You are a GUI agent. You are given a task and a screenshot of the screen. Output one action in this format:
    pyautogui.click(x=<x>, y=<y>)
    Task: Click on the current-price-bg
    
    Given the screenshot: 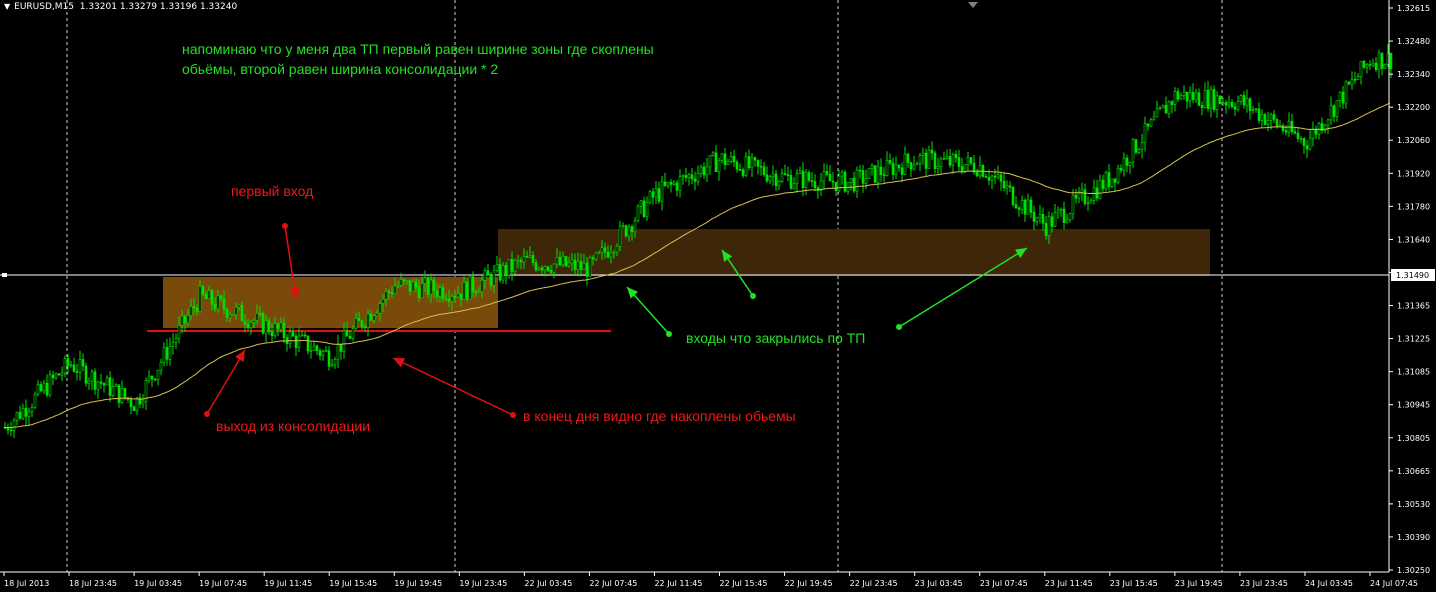 What is the action you would take?
    pyautogui.click(x=1413, y=275)
    